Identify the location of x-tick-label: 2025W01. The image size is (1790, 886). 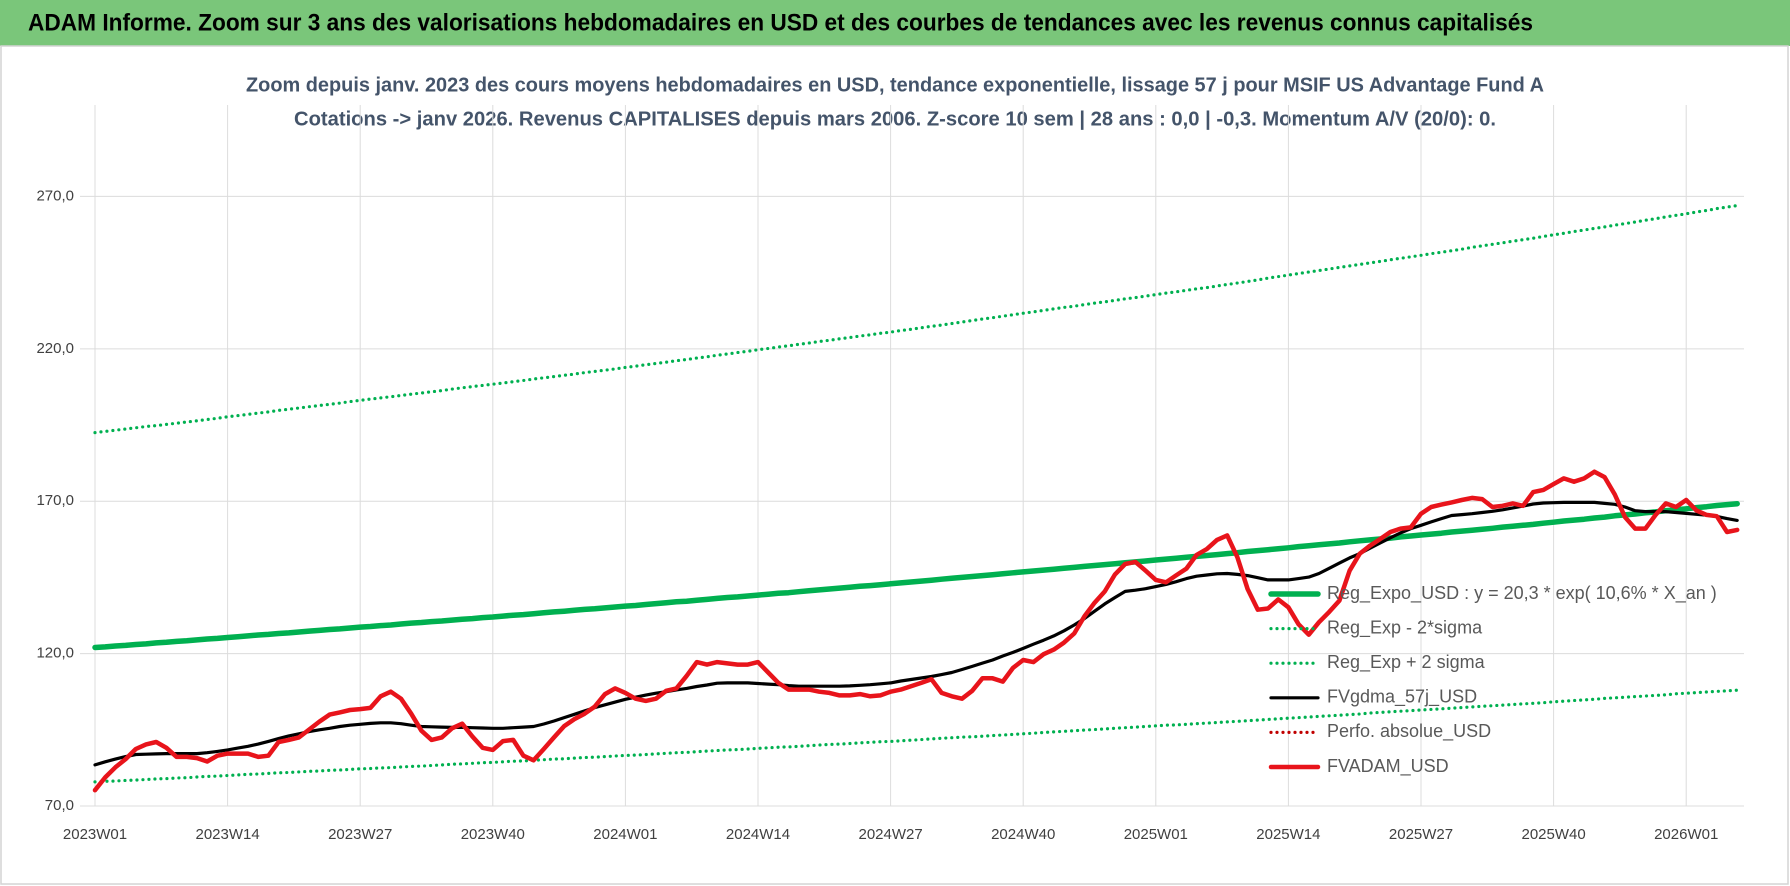
(1156, 834).